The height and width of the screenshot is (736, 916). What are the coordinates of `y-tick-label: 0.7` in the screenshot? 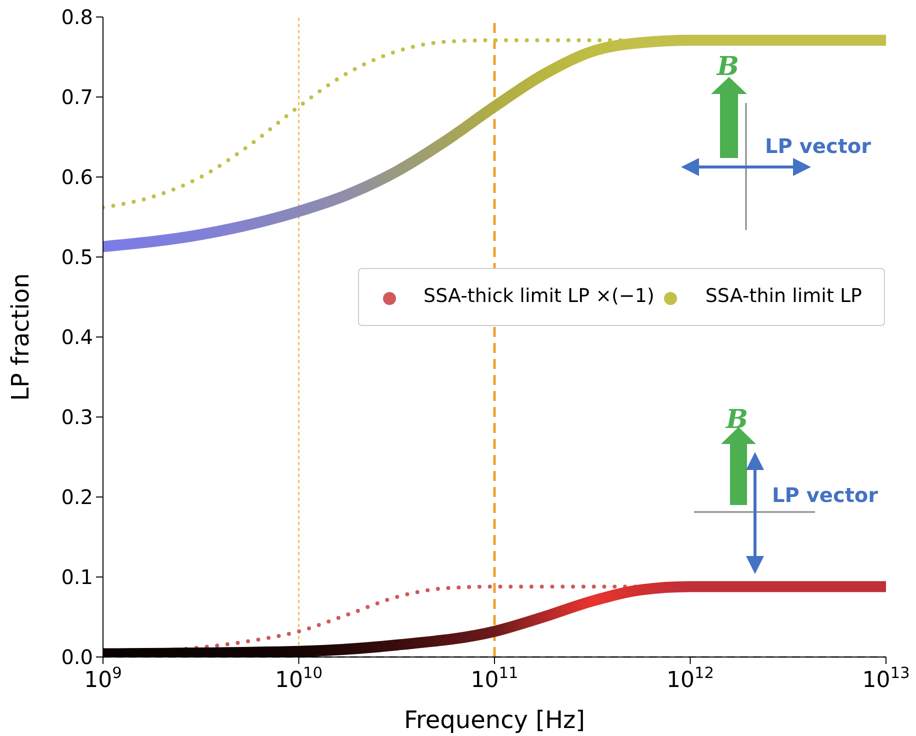 It's located at (77, 97).